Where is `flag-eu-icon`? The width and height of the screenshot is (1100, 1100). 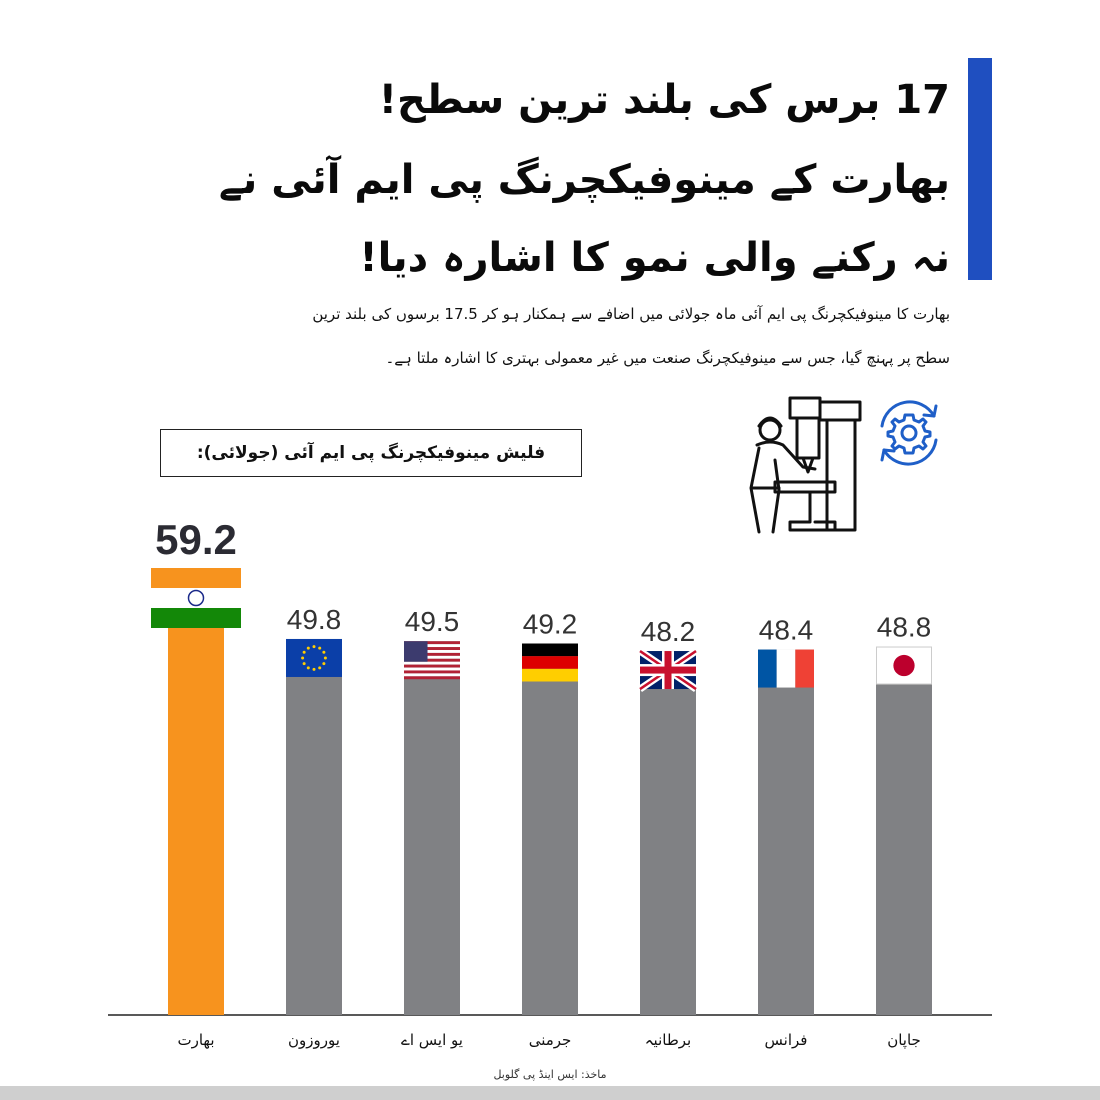
flag-eu-icon is located at coordinates (314, 657).